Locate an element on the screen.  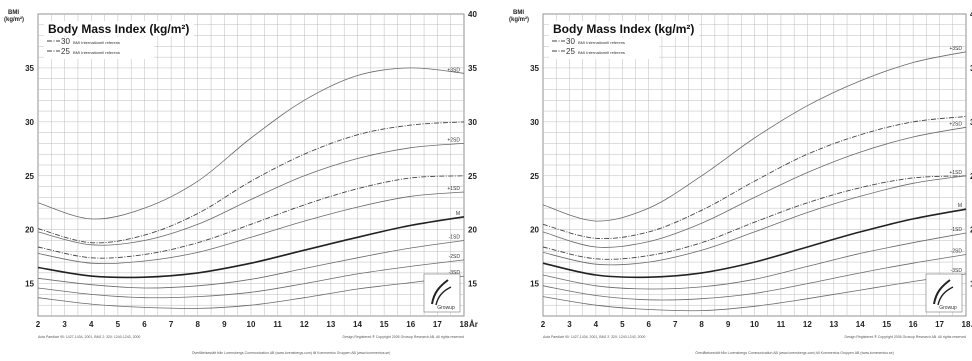
x-tick-label: 3 is located at coordinates (64, 324).